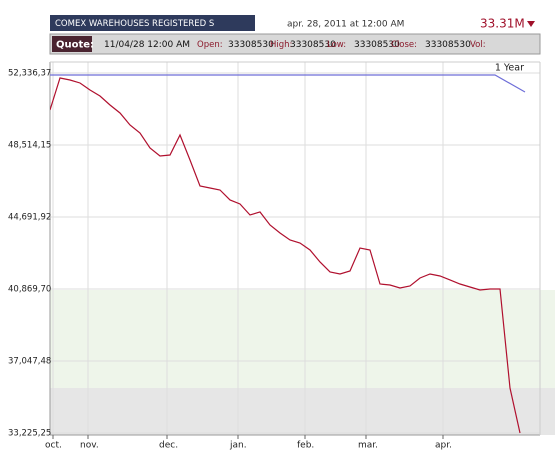 The image size is (555, 458). I want to click on x-tick-label: mar., so click(368, 446).